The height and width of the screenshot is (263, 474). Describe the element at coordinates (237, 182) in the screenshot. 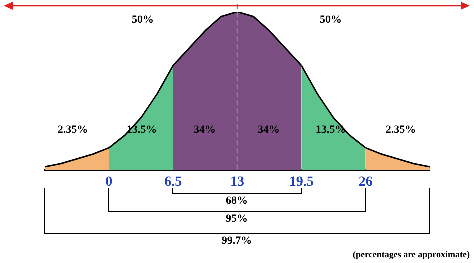

I see `x-tick-label: 13` at that location.